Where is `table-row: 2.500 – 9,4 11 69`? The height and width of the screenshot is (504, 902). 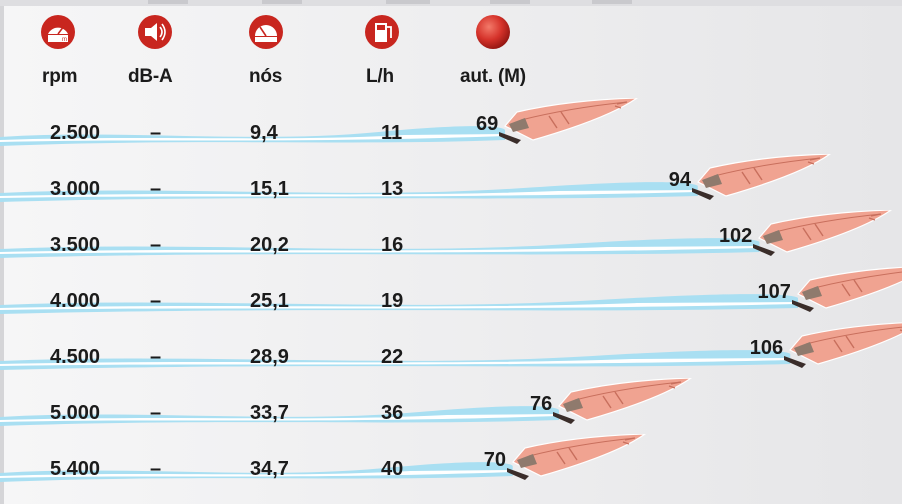
table-row: 2.500 – 9,4 11 69 is located at coordinates (451, 129).